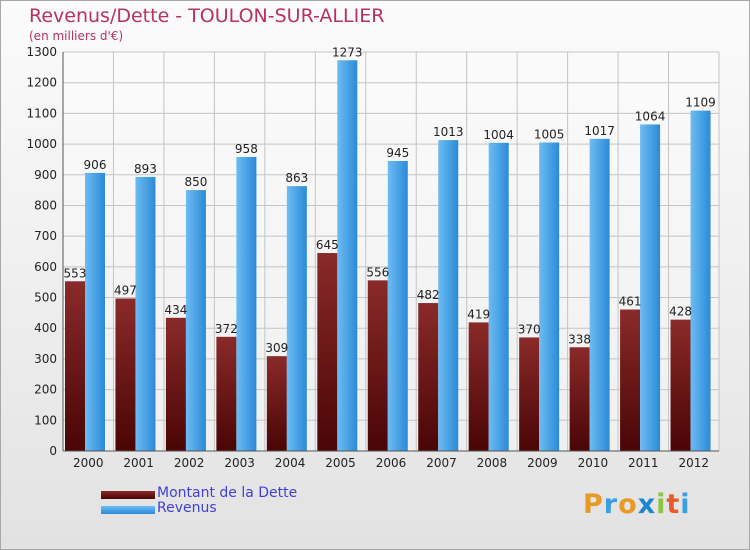 The image size is (750, 550). Describe the element at coordinates (492, 463) in the screenshot. I see `x-tick-label: 2008` at that location.